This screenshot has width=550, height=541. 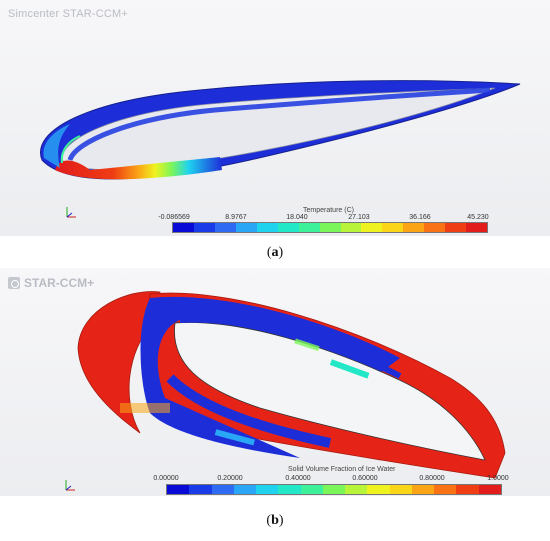 I want to click on tick-label: 8.9767, so click(x=236, y=217).